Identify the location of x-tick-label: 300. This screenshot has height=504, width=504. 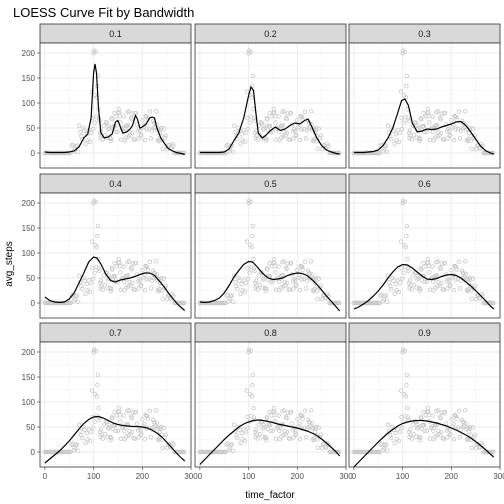
(498, 476).